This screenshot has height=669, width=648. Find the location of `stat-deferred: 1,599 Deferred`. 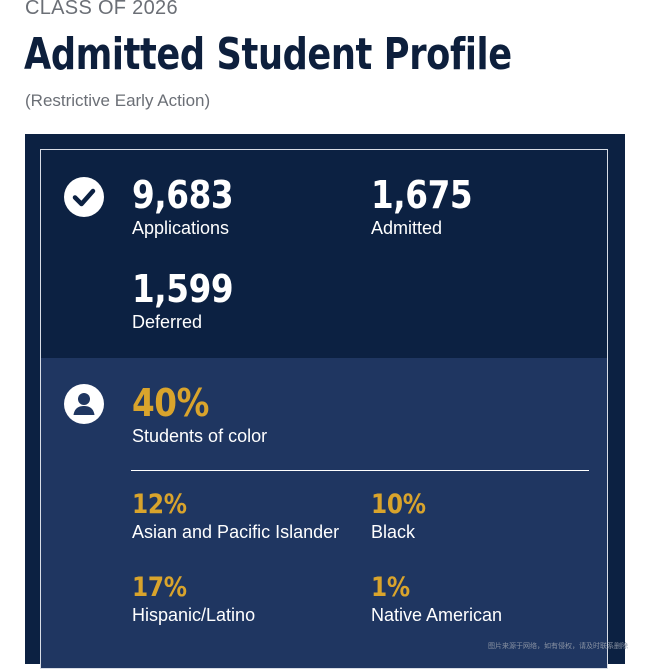

stat-deferred: 1,599 Deferred is located at coordinates (191, 300).